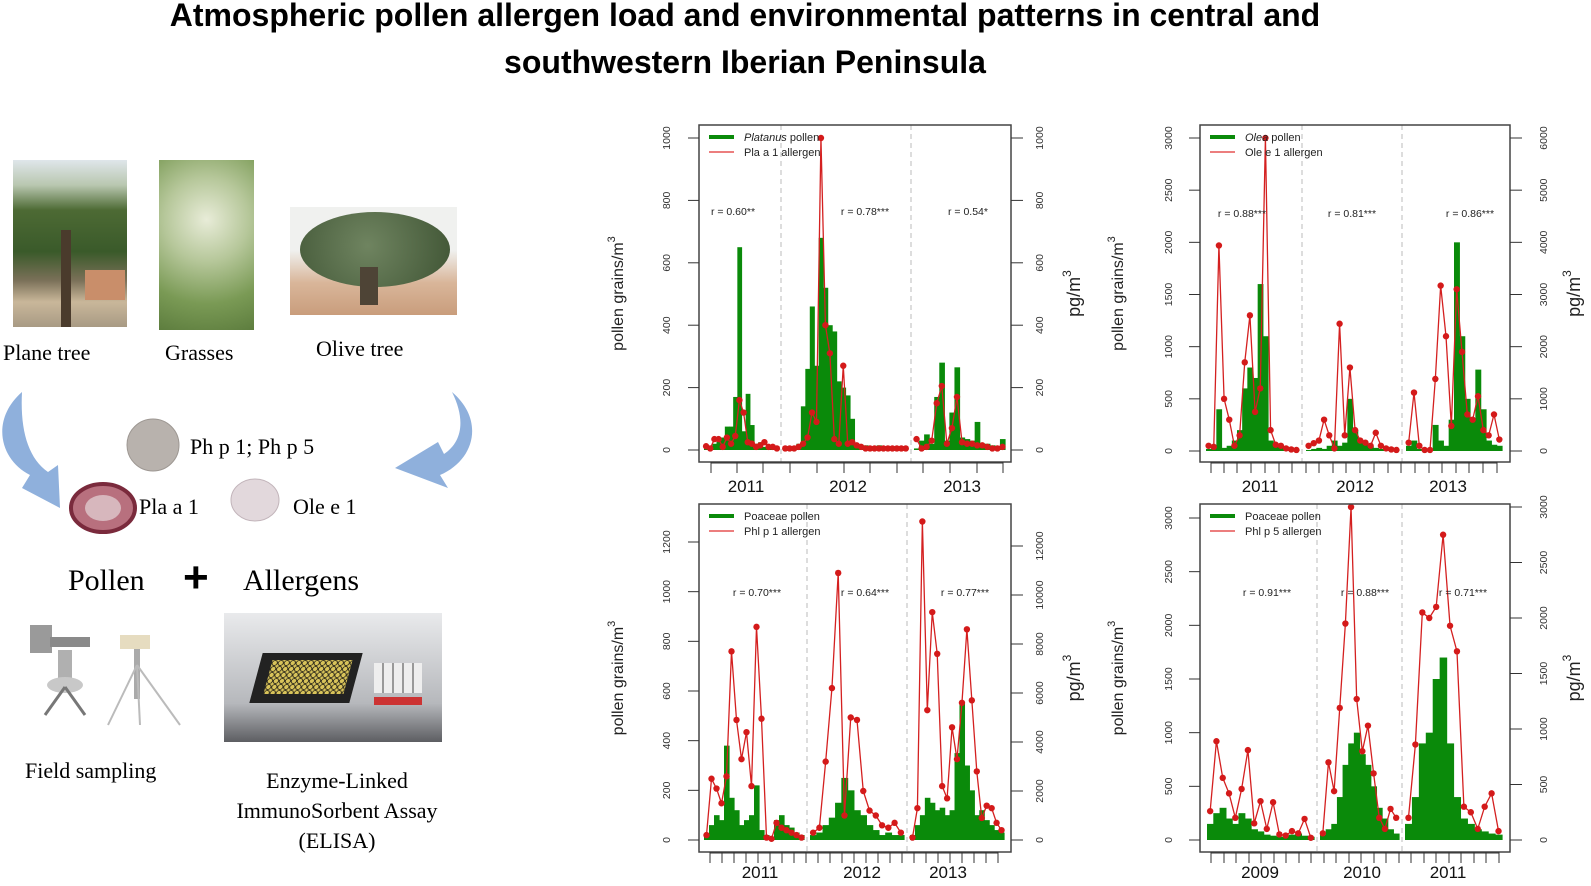 The width and height of the screenshot is (1591, 886). Describe the element at coordinates (1470, 214) in the screenshot. I see `correlation-label: r = 0.86***` at that location.